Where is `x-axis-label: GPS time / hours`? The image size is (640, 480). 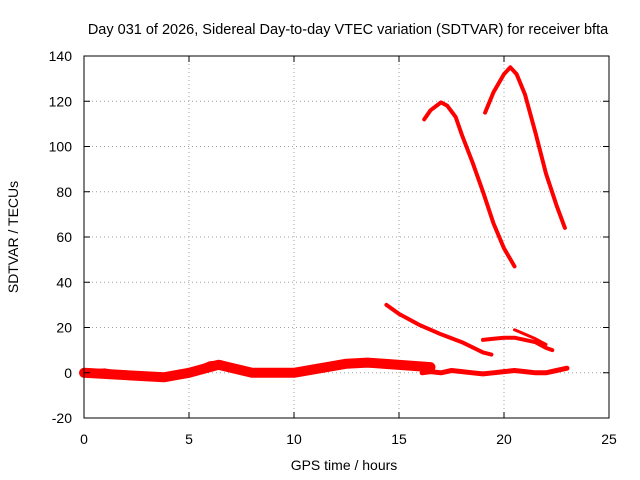
x-axis-label: GPS time / hours is located at coordinates (344, 465).